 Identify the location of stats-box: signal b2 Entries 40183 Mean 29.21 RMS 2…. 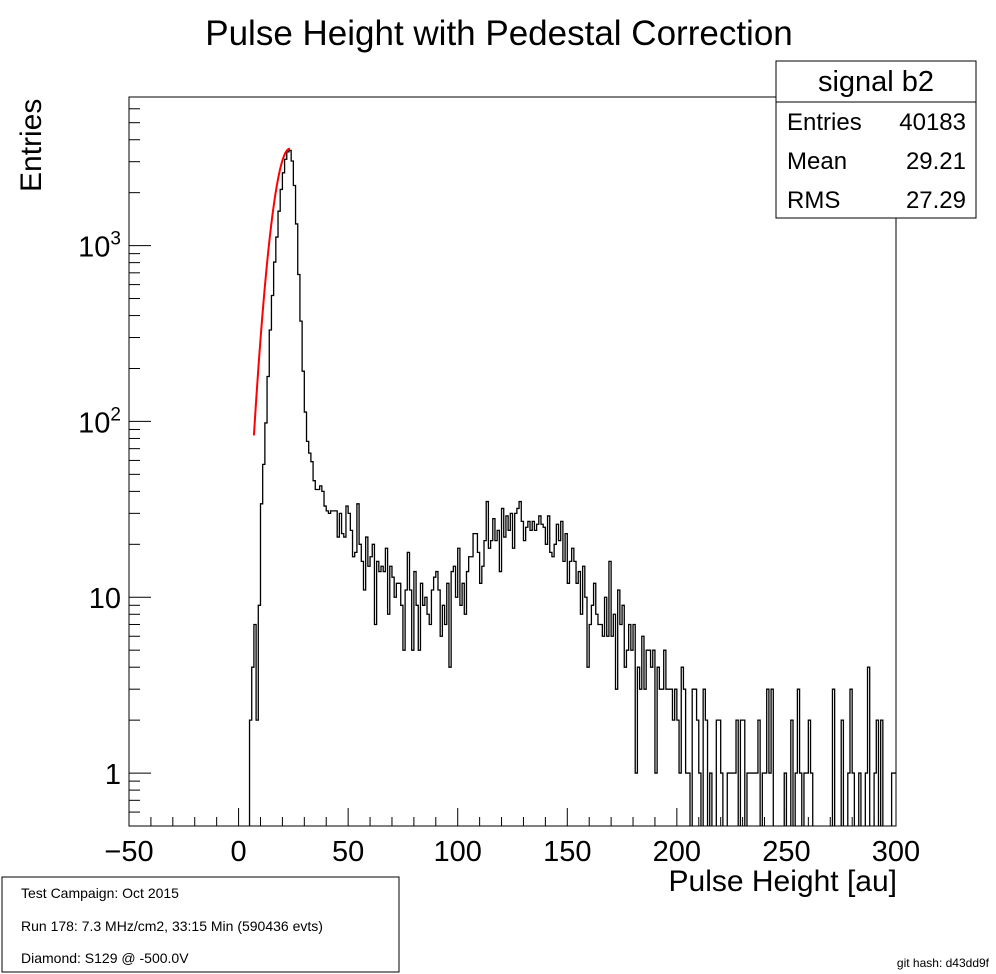
(876, 139).